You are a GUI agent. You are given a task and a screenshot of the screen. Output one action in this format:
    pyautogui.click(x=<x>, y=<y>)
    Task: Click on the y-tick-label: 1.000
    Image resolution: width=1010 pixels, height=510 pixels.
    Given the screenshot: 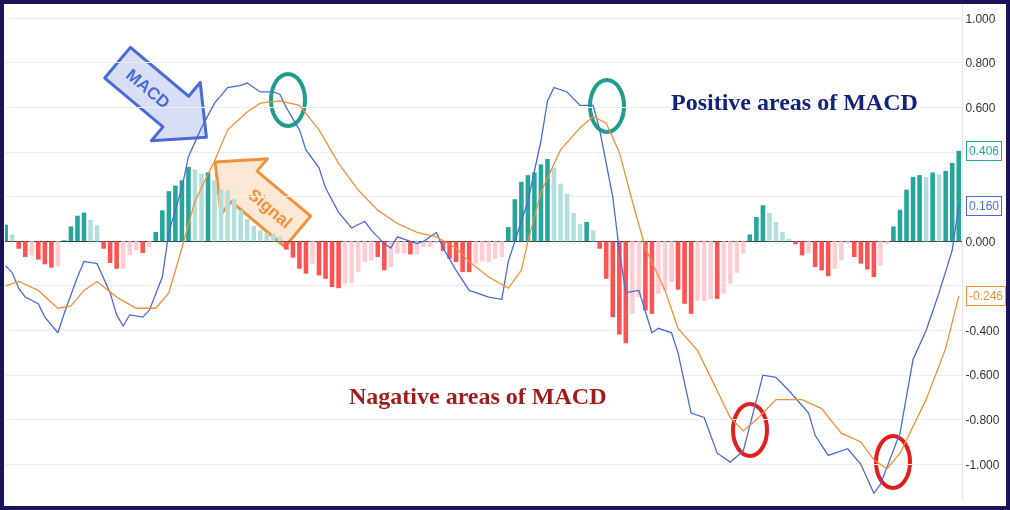 What is the action you would take?
    pyautogui.click(x=980, y=18)
    